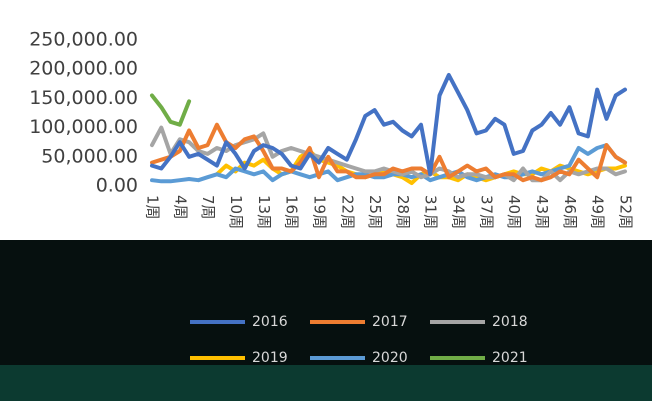  What do you see at coordinates (208, 207) in the screenshot?
I see `x-tick-label: 7周` at bounding box center [208, 207].